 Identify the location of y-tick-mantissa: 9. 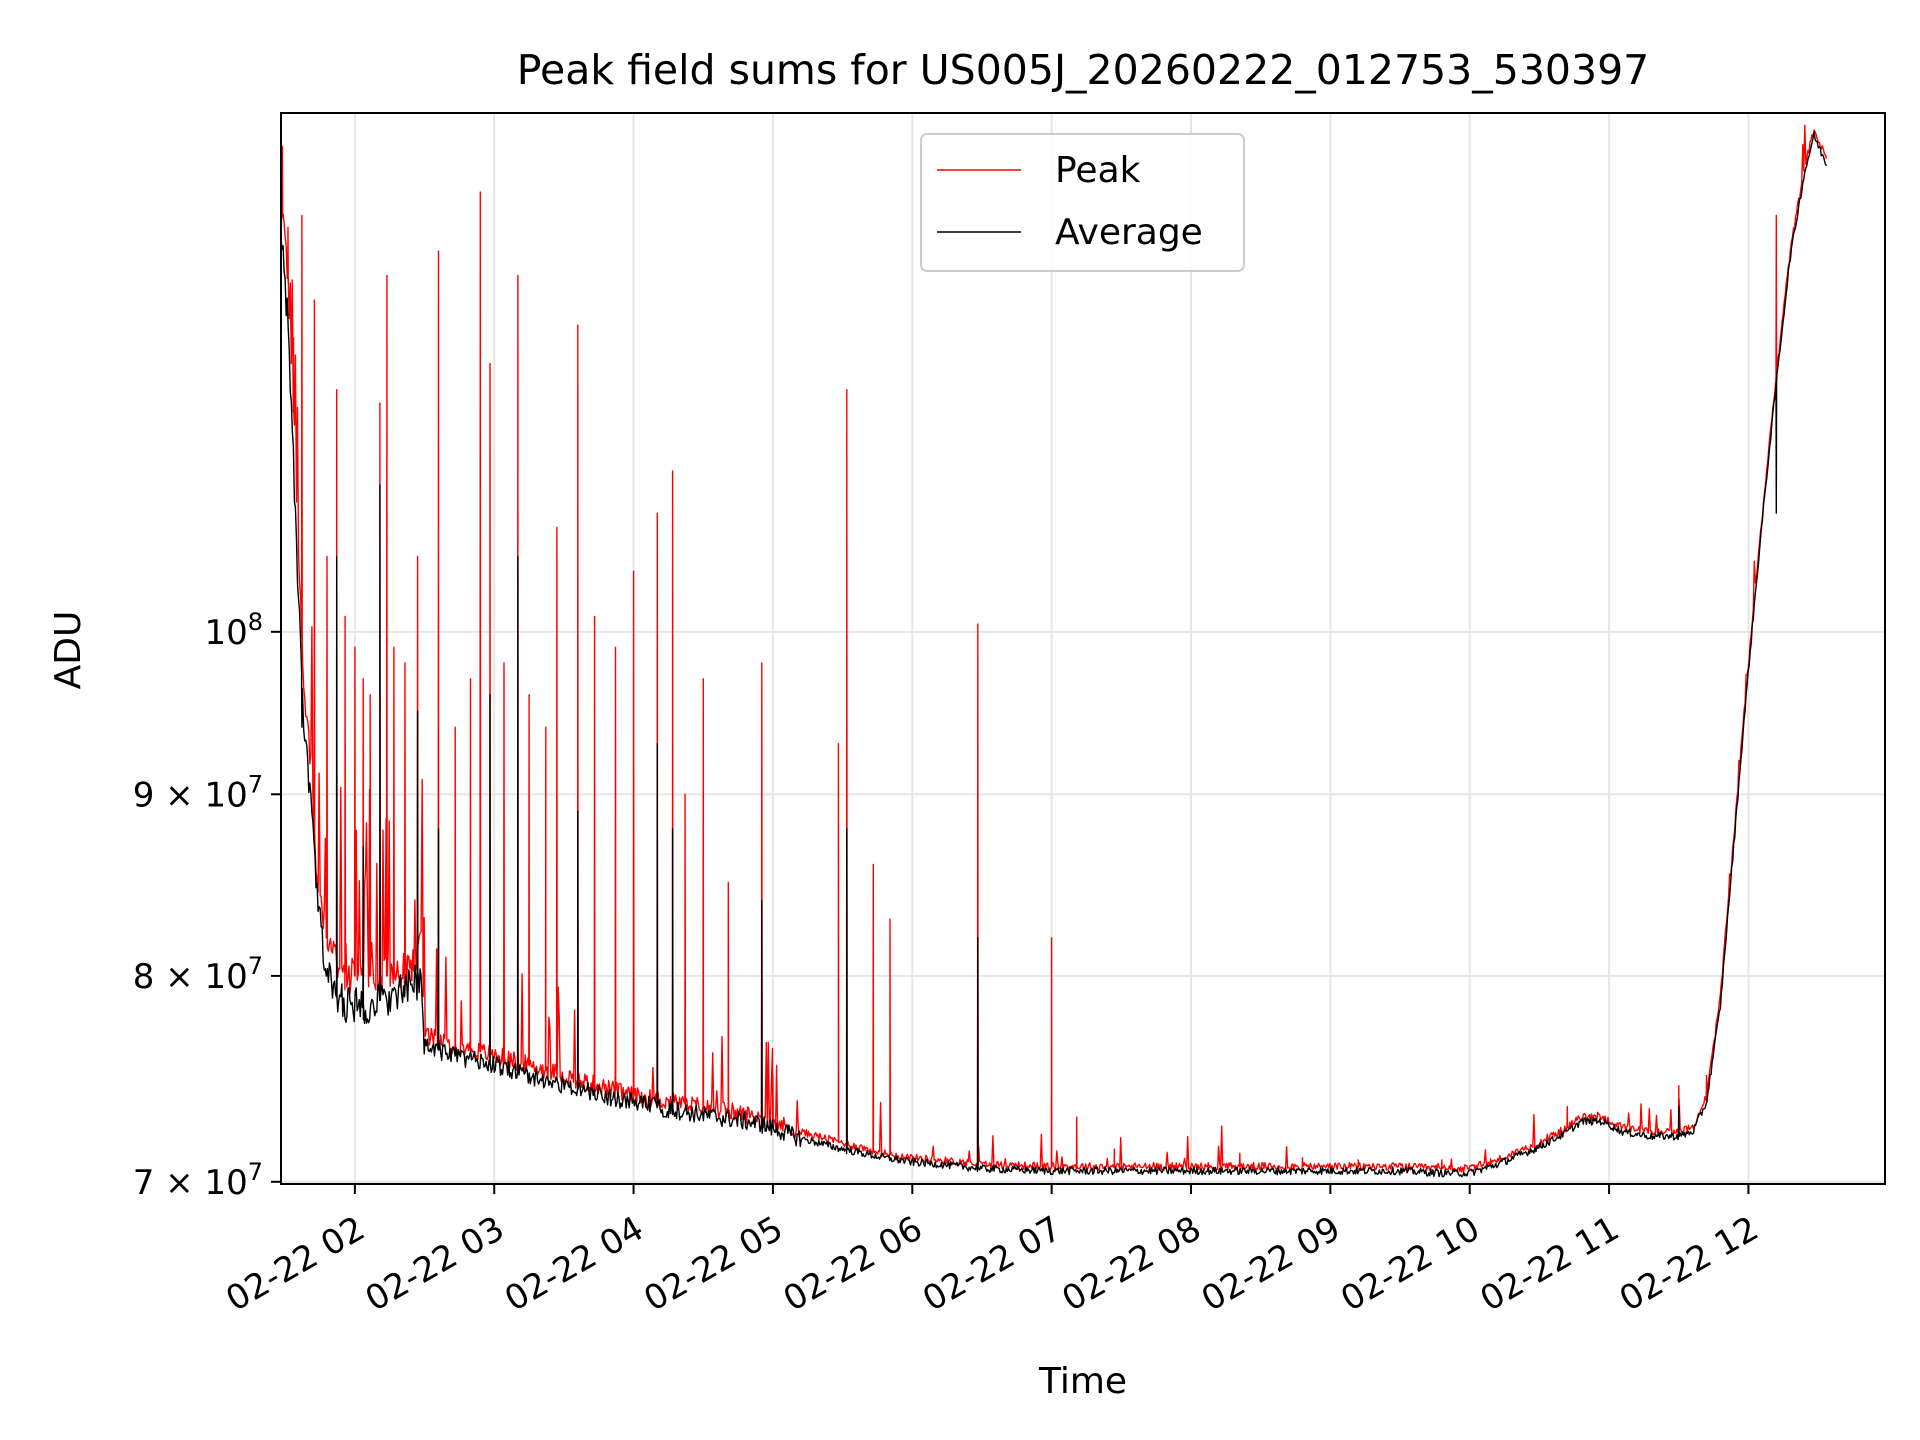
(144, 795).